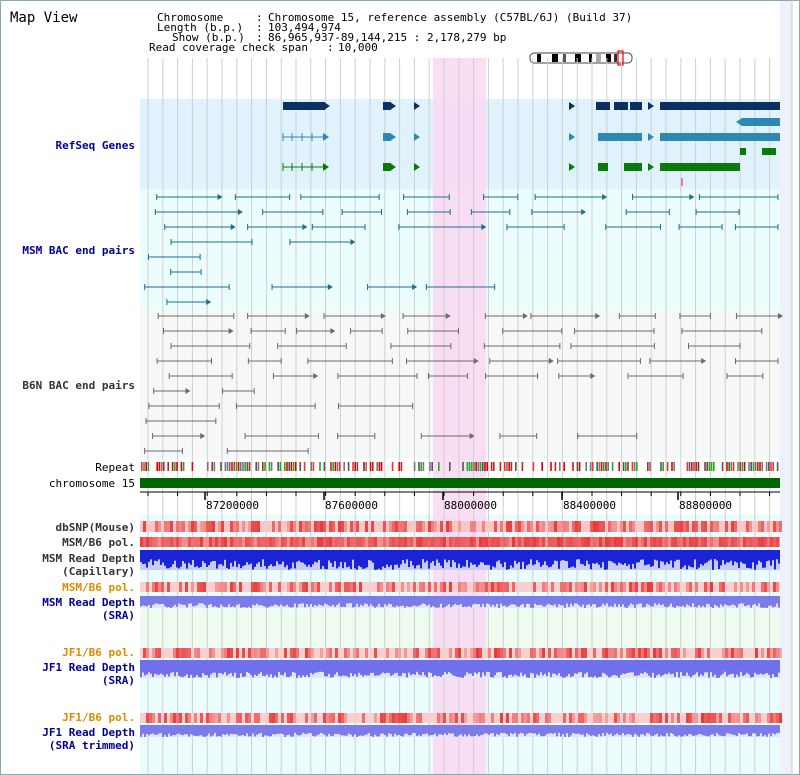  Describe the element at coordinates (98, 542) in the screenshot. I see `msm-b6-pol-label-1: MSM/B6 pol.` at that location.